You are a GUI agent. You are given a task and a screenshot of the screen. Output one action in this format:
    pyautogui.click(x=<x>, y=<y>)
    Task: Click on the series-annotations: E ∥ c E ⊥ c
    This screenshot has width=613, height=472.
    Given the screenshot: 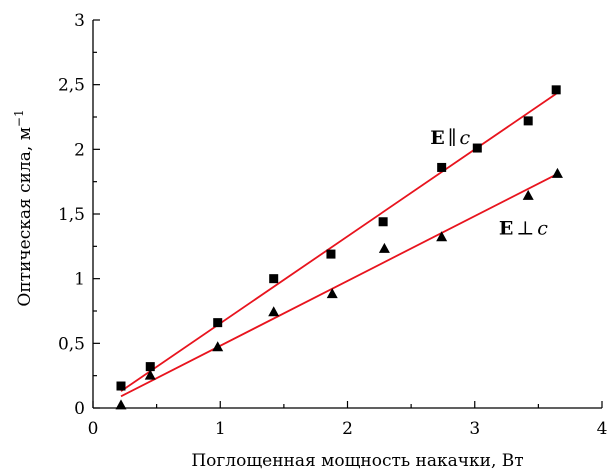 What is the action you would take?
    pyautogui.click(x=489, y=183)
    